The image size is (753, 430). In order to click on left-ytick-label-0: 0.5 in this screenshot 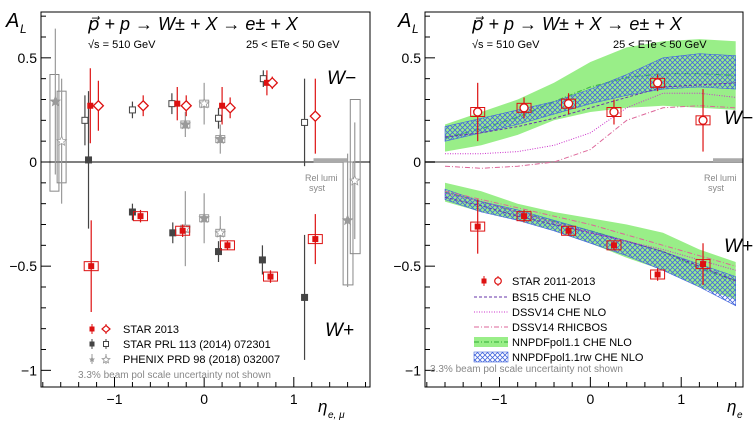, I will do `click(28, 58)`.